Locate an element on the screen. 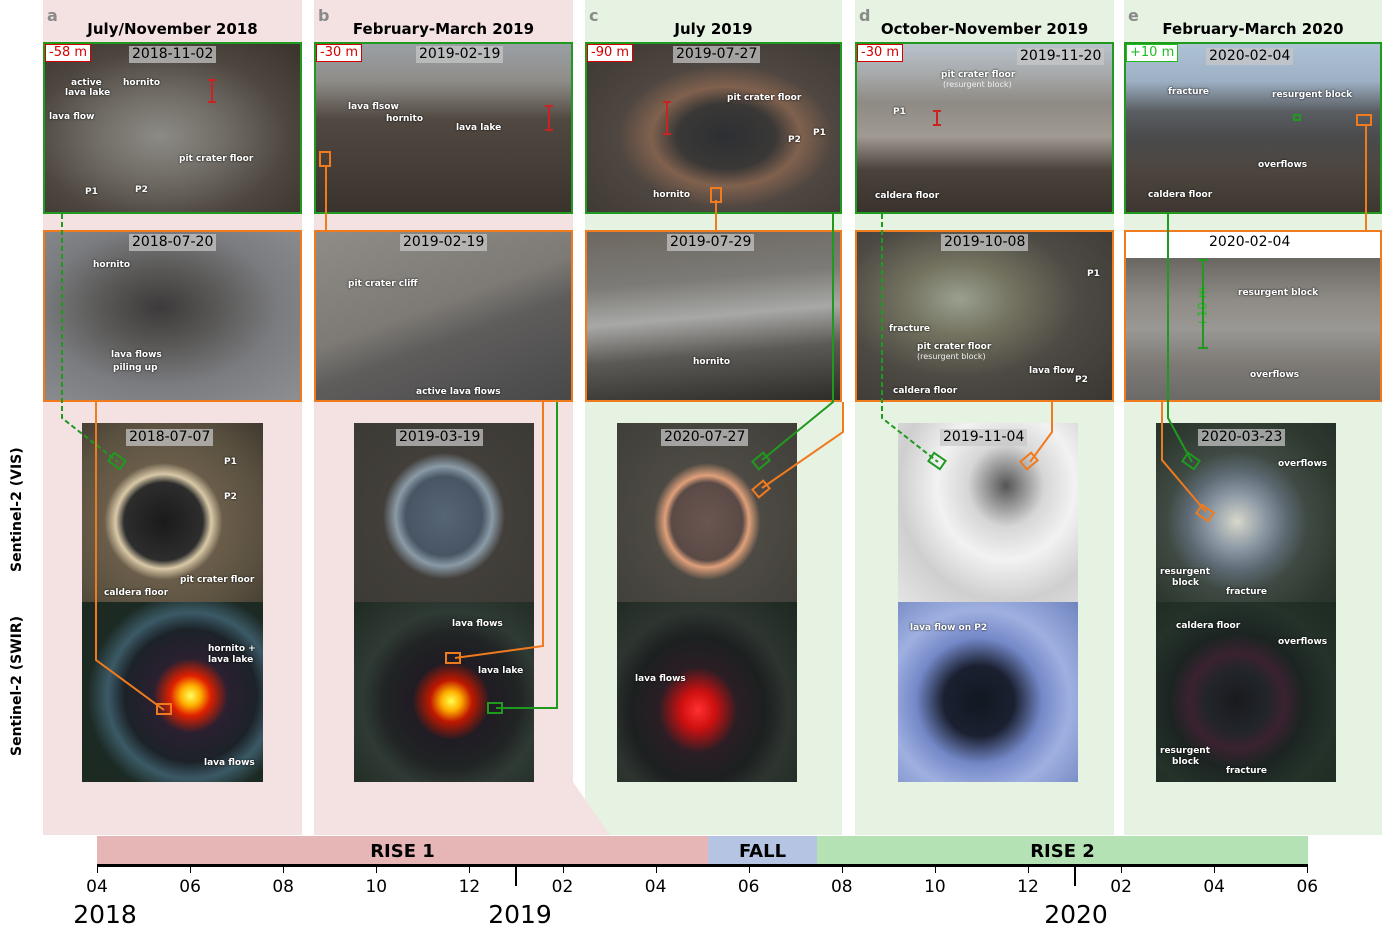 This screenshot has height=936, width=1399. year-label-2018: 2018 is located at coordinates (105, 914).